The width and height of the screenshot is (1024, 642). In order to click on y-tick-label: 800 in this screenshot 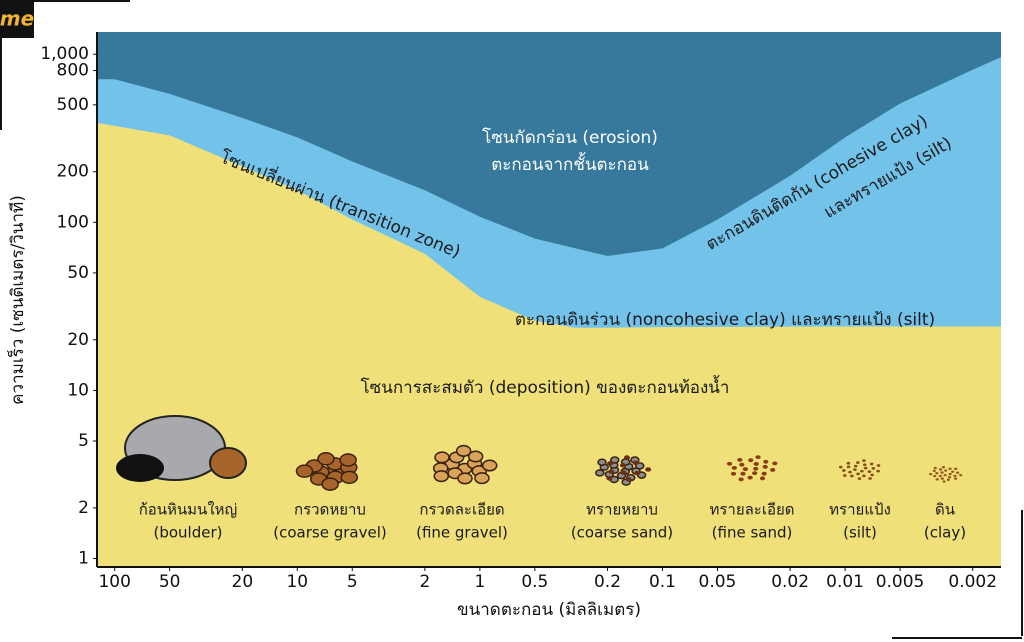, I will do `click(73, 71)`.